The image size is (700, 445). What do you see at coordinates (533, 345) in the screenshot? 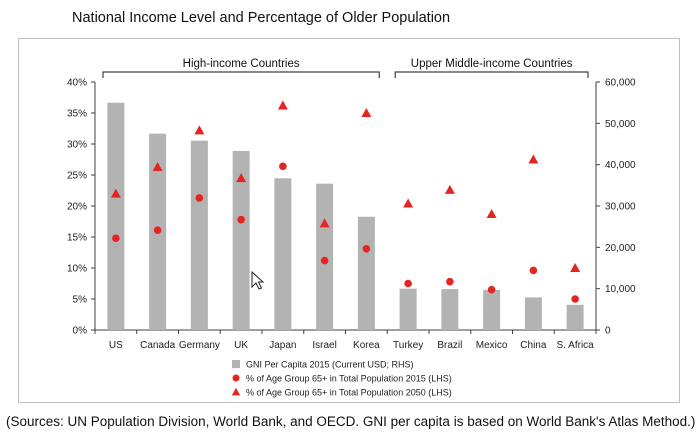
I see `x-tick-label: China` at bounding box center [533, 345].